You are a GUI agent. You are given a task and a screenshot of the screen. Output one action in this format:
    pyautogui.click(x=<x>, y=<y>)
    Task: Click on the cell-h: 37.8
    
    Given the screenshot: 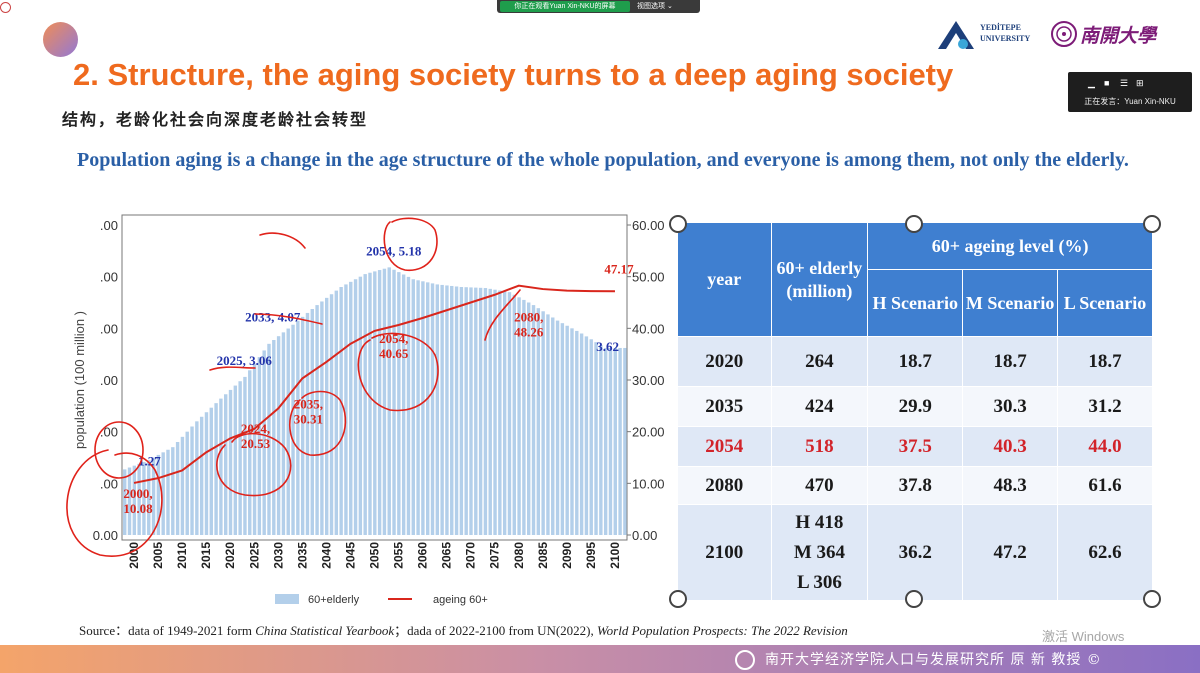 What is the action you would take?
    pyautogui.click(x=915, y=485)
    